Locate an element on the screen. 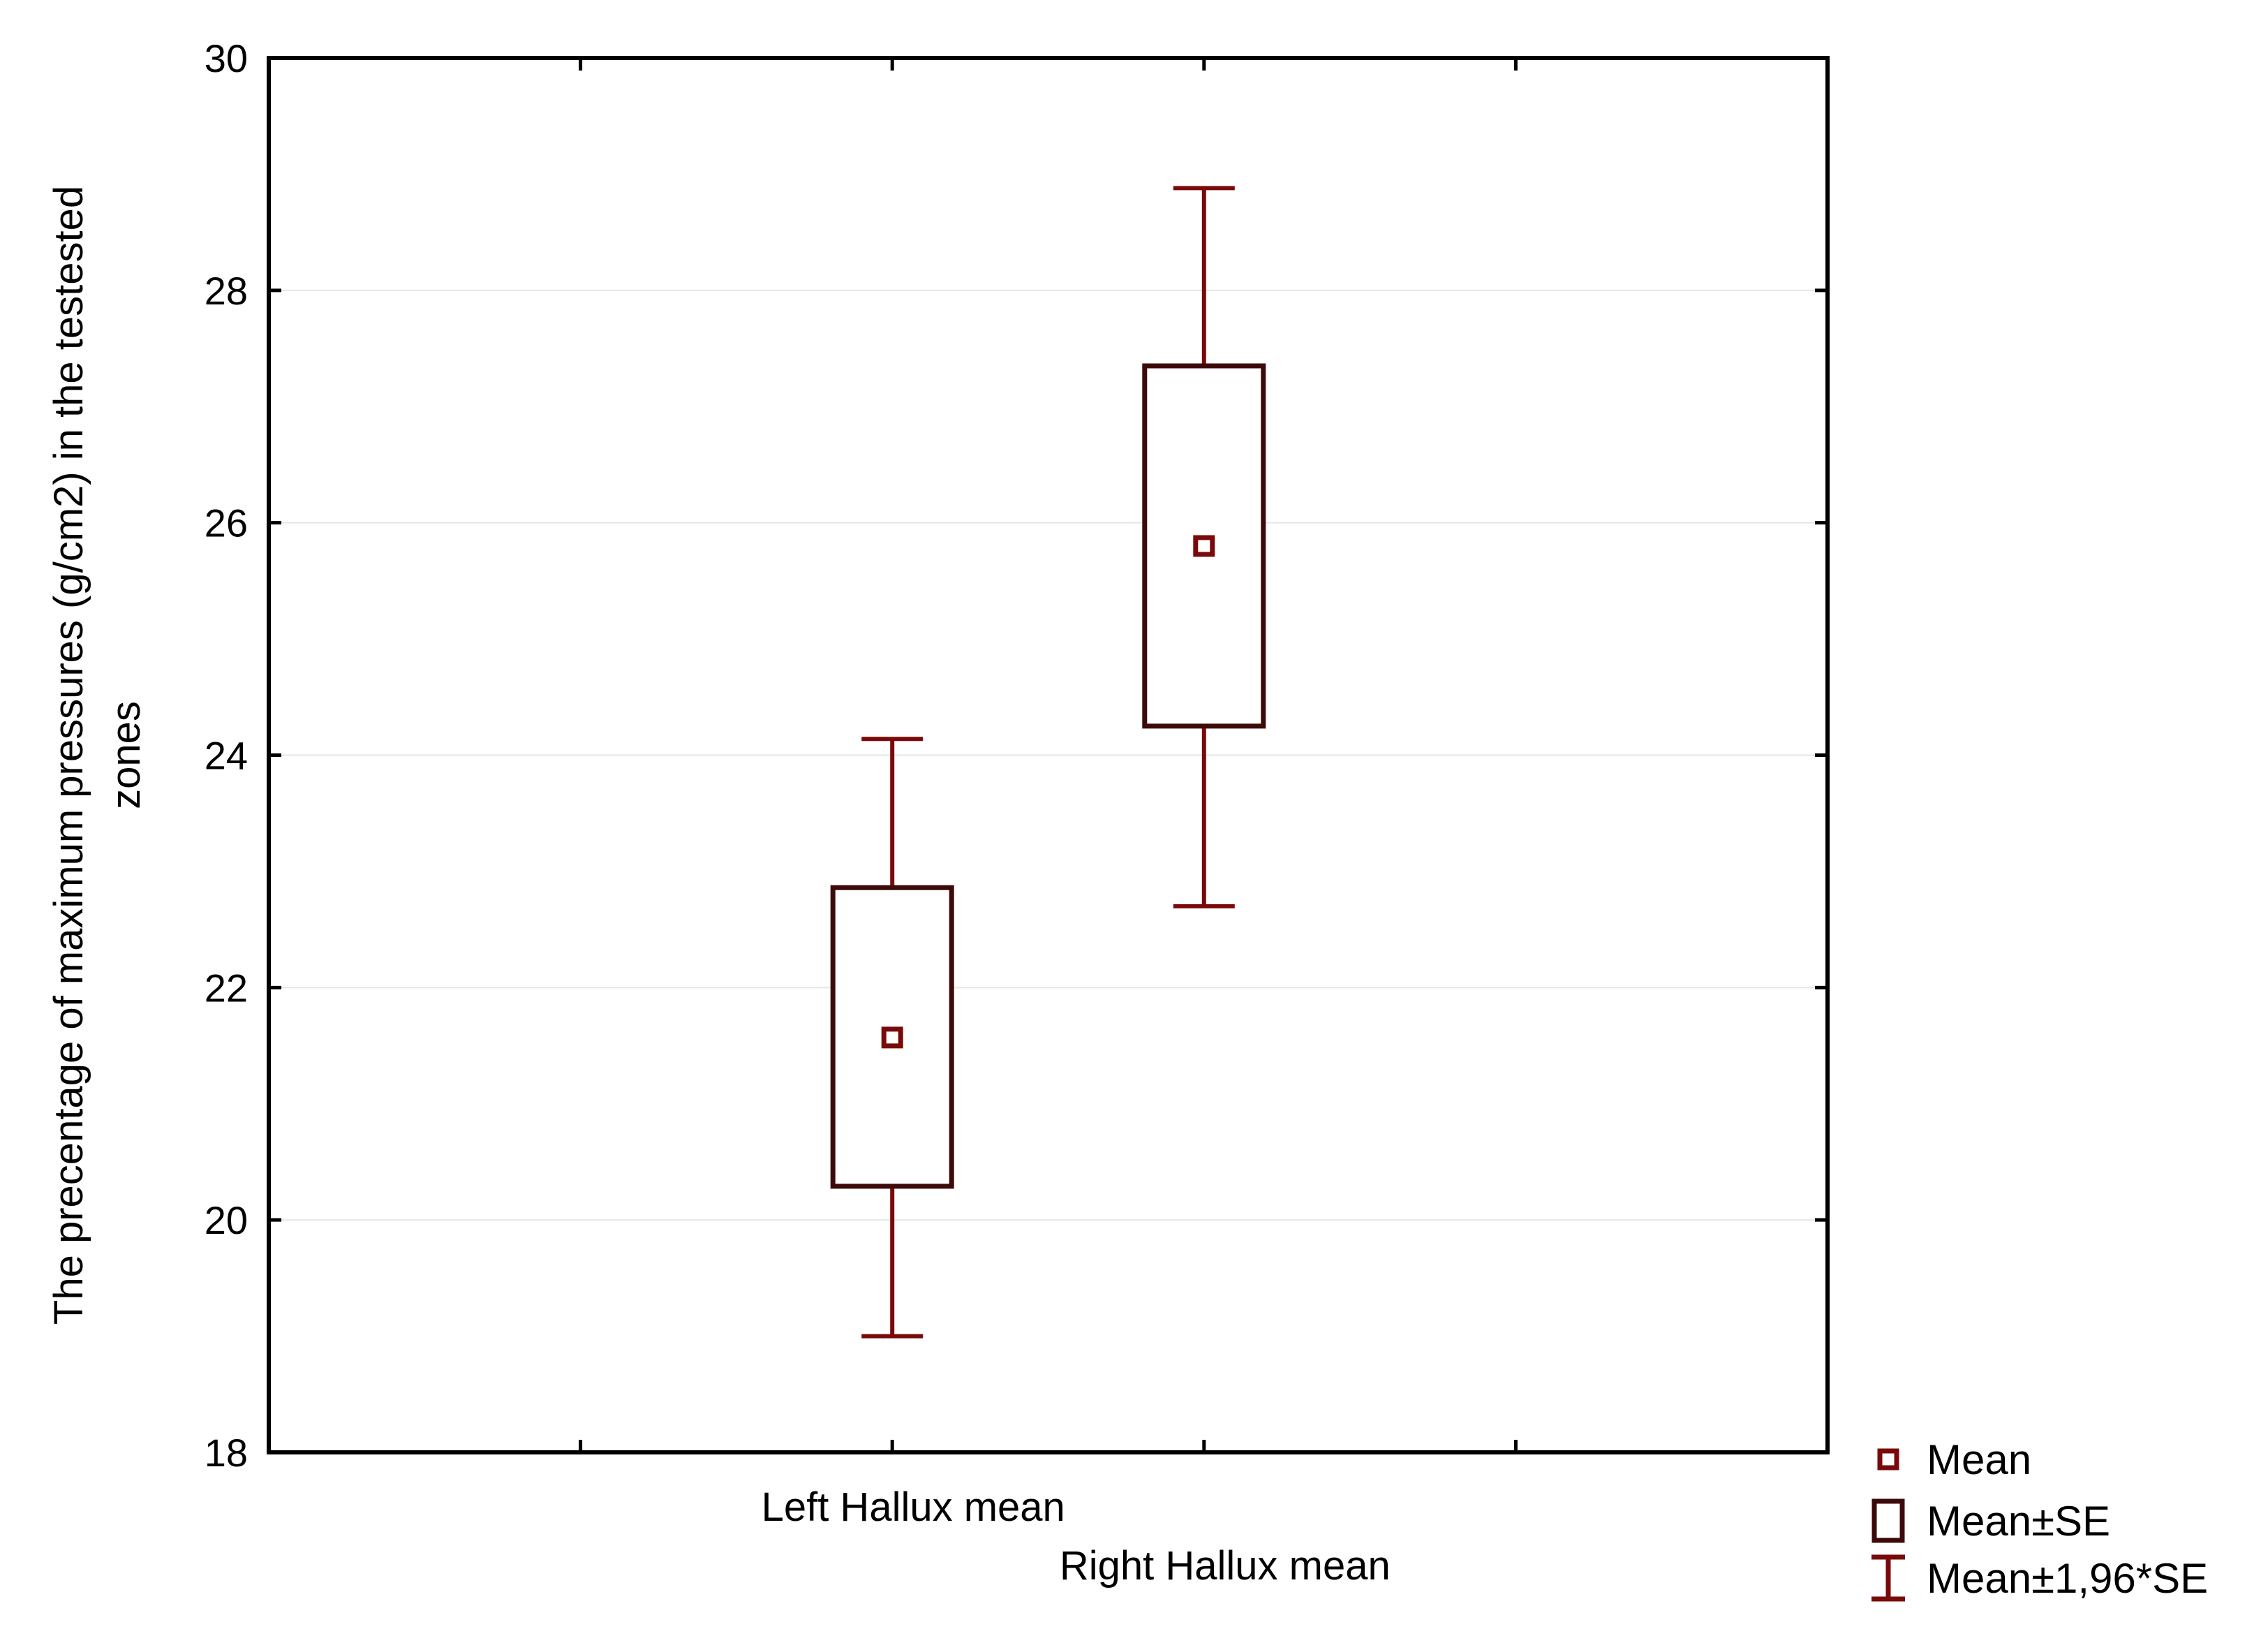  legend: Mean Mean±SE Mean±1,96*SE is located at coordinates (2040, 1519).